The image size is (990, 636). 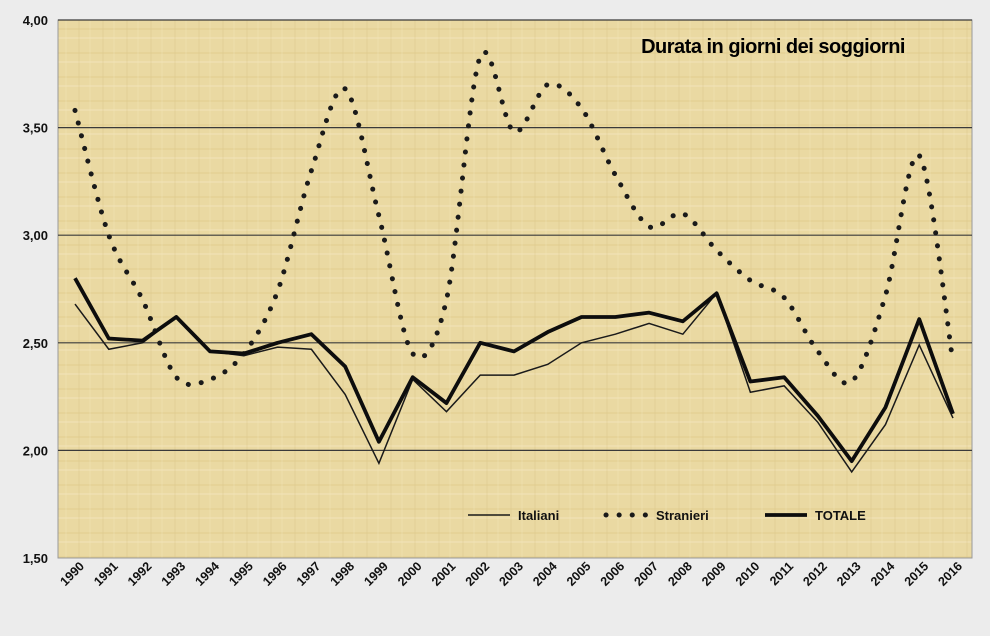 I want to click on chart-title: Durata in giorni dei soggiorni, so click(x=773, y=47).